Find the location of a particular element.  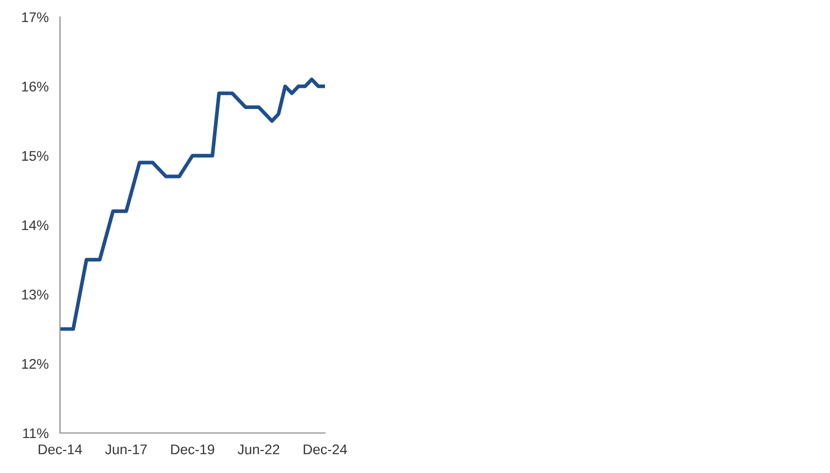

x-tick-label: Jun-22 is located at coordinates (259, 449).